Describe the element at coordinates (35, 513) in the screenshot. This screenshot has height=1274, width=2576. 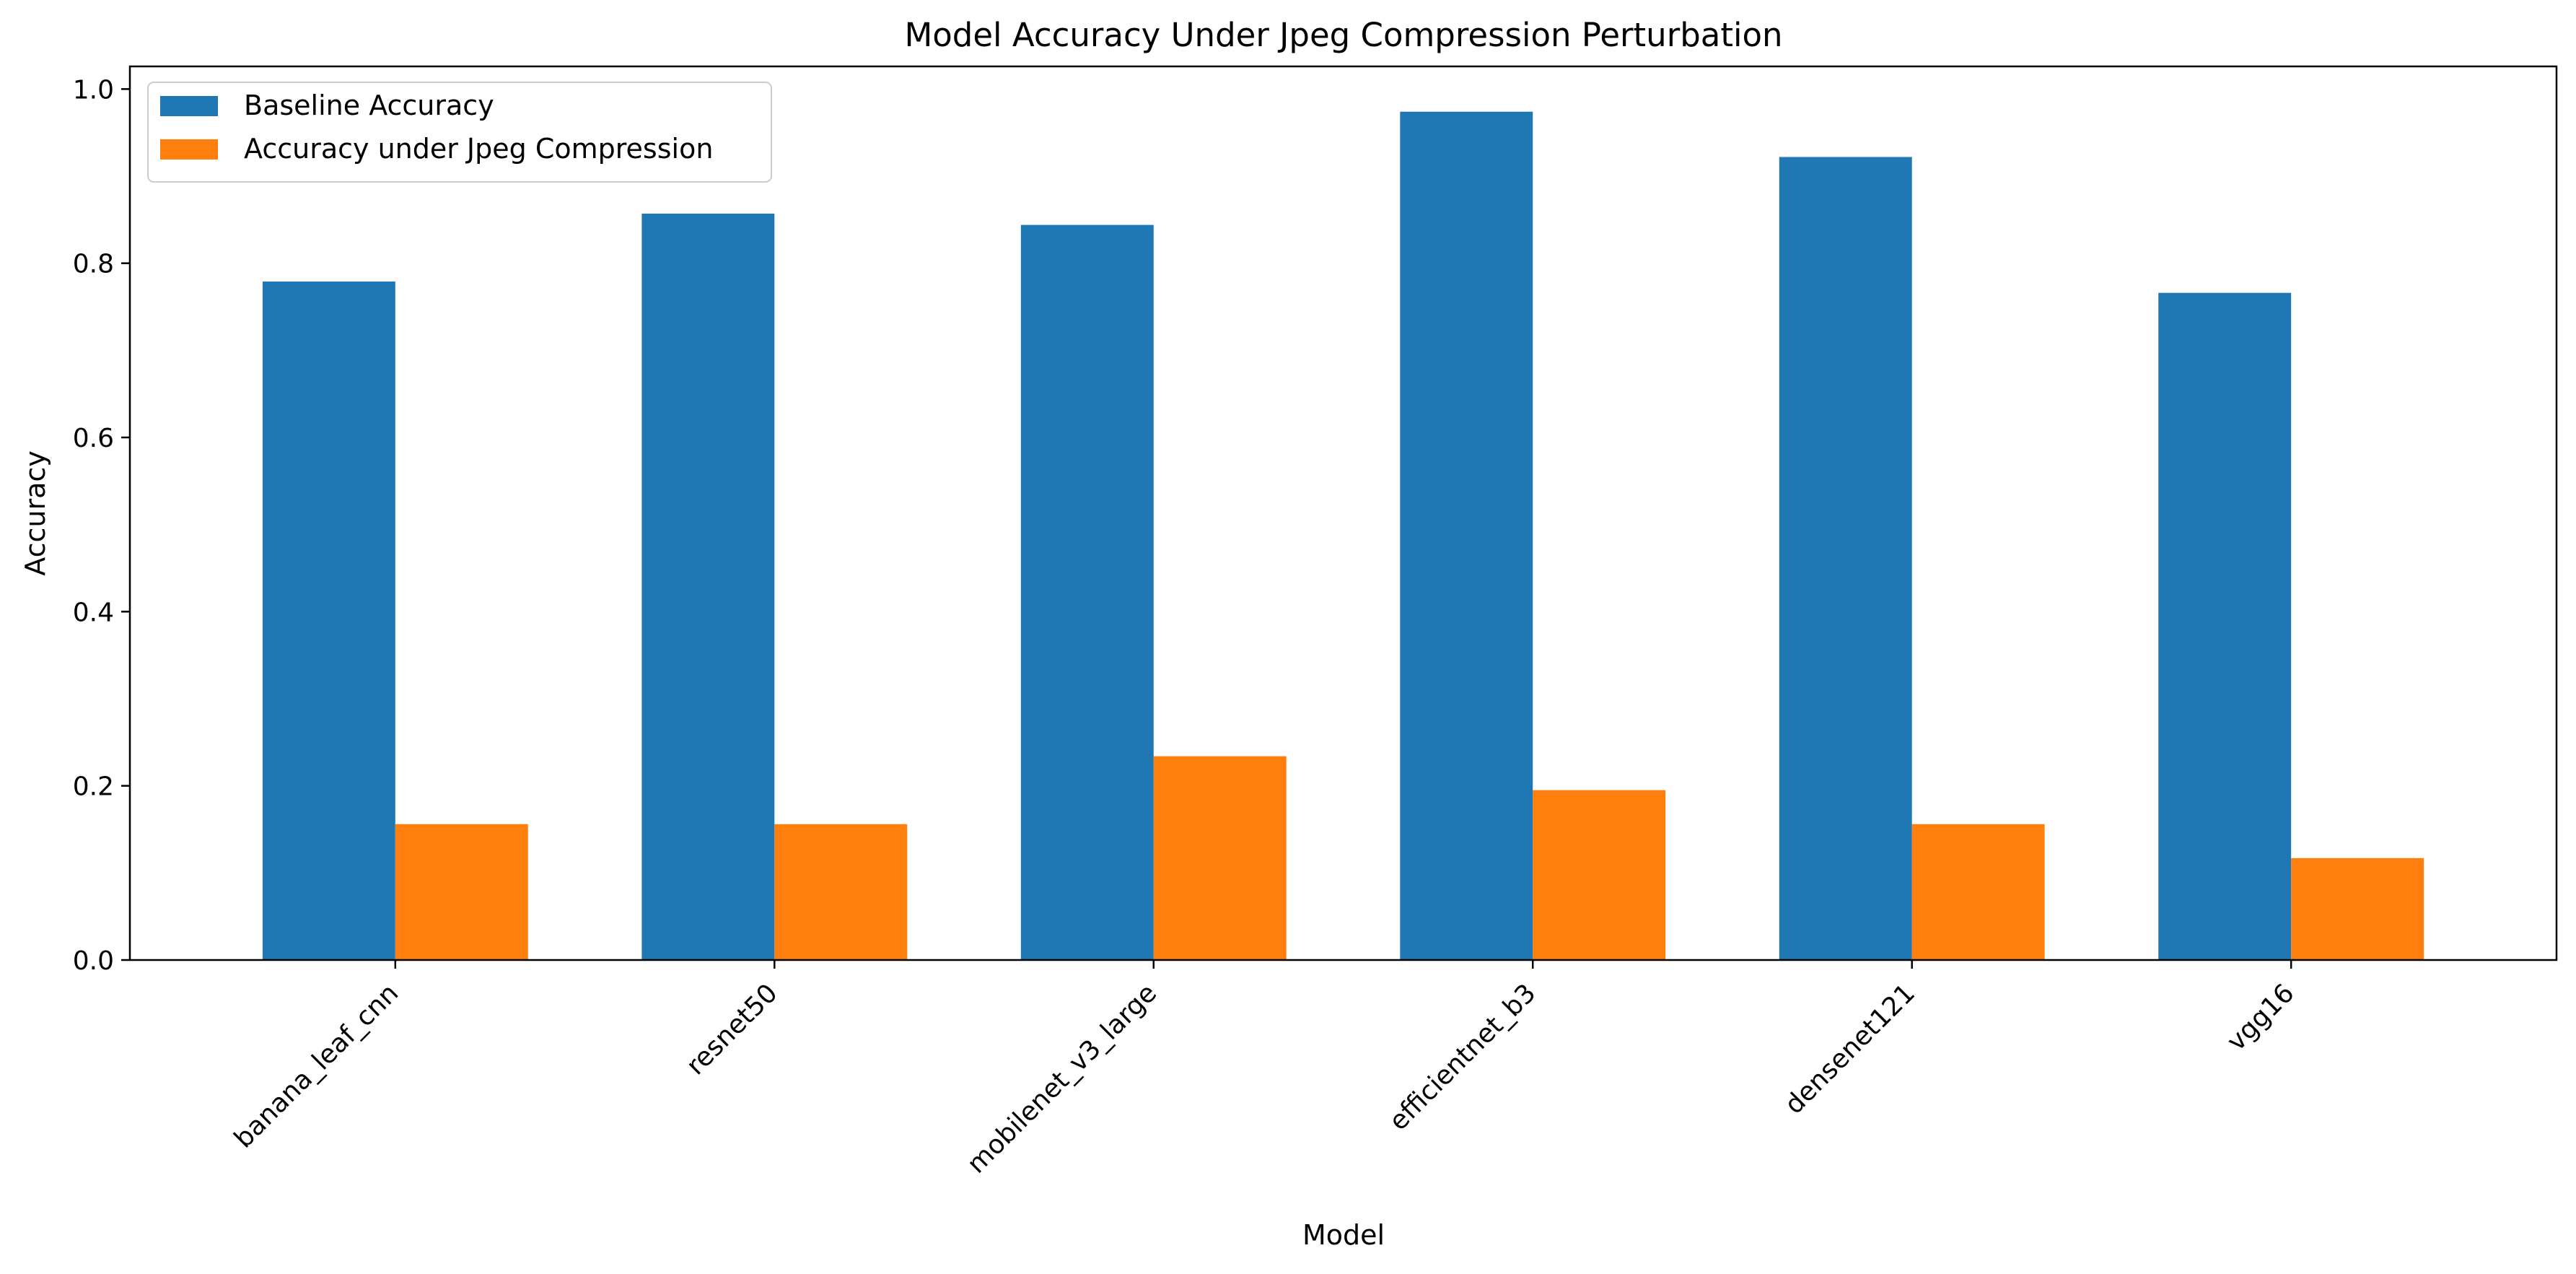
I see `y-axis-label: Accuracy` at that location.